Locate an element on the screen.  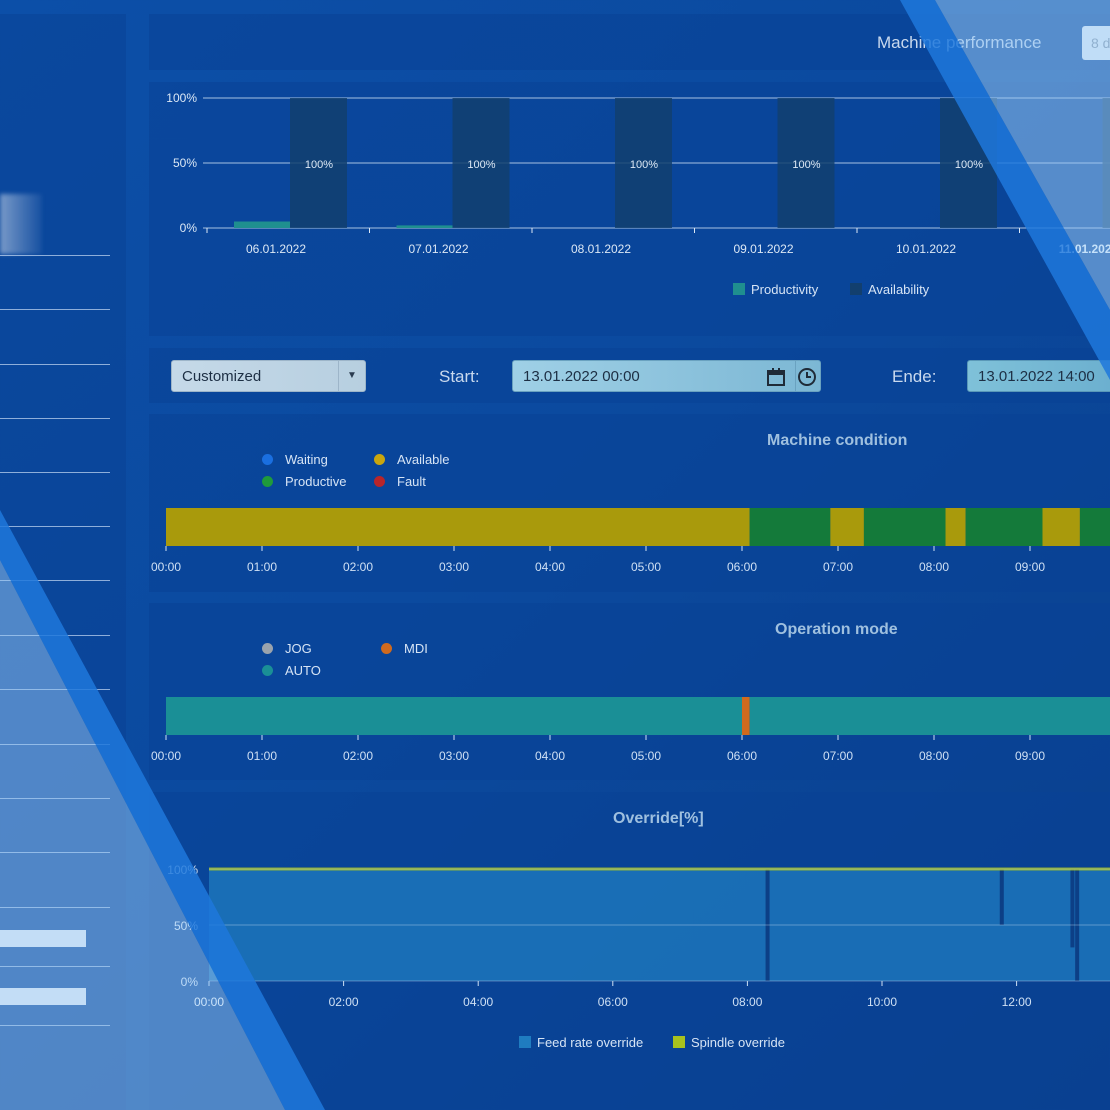
start-label: Start: is located at coordinates (459, 376).